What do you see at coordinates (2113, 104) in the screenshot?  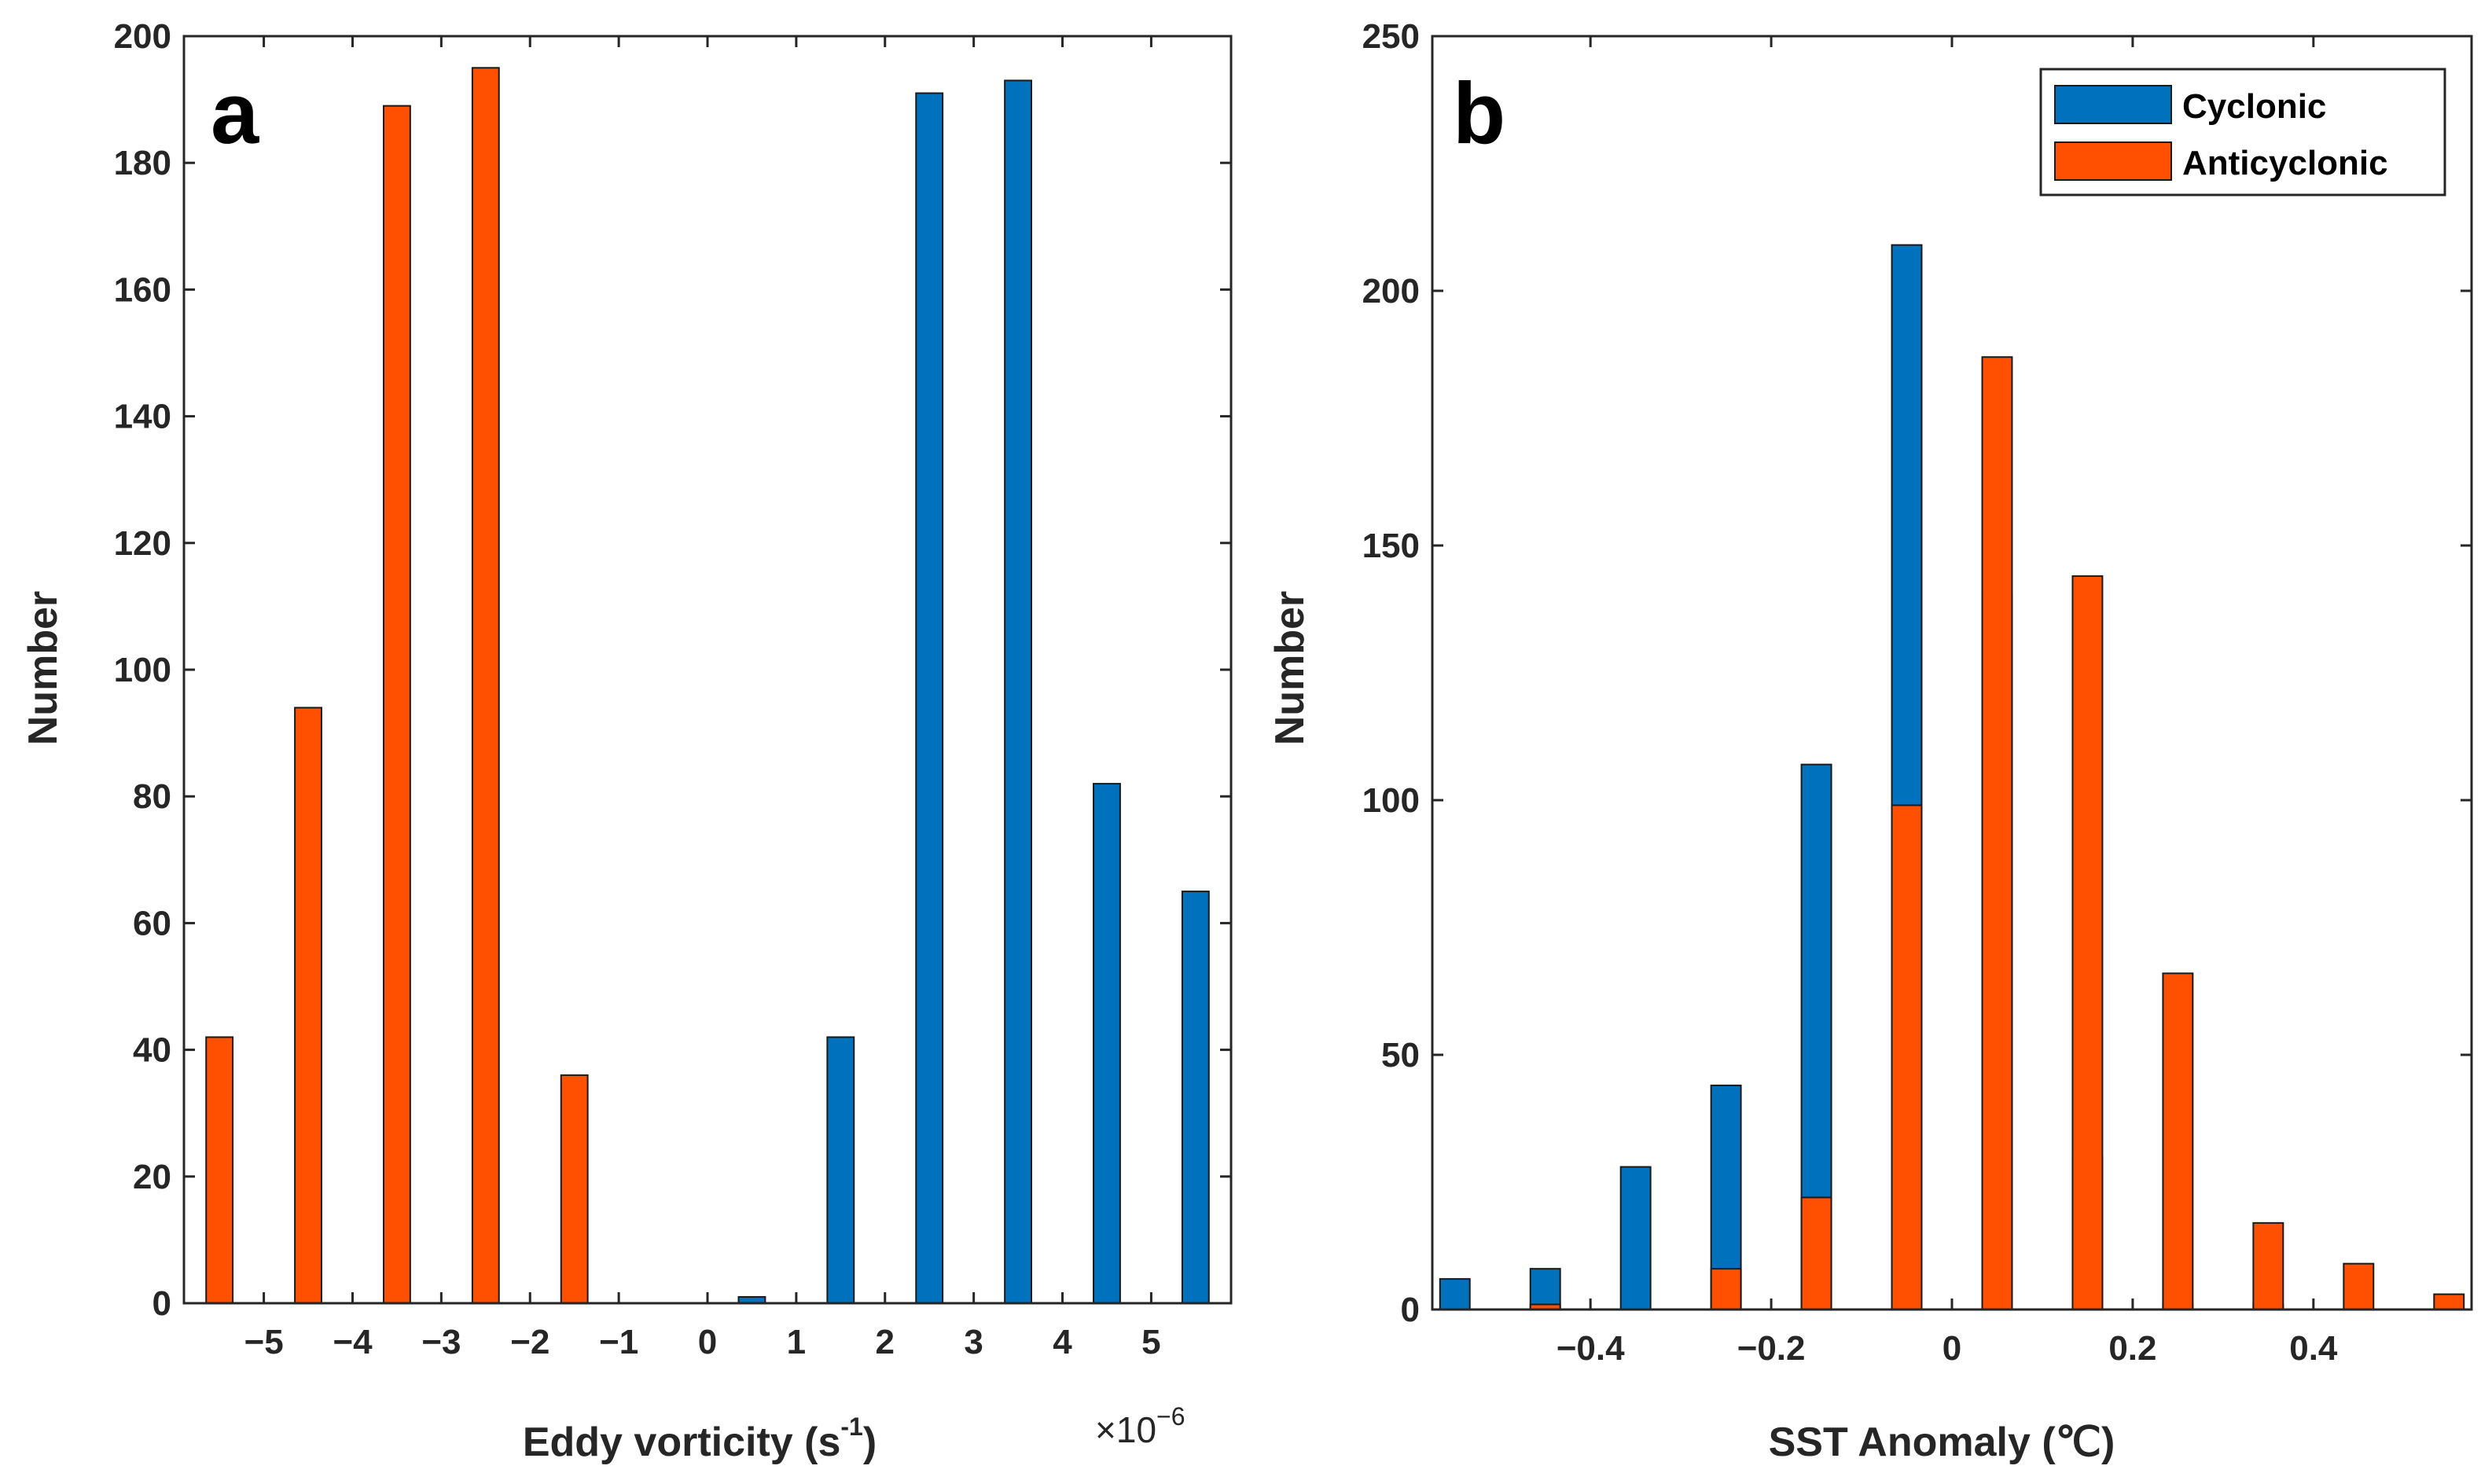 I see `legend-swatch-cyclonic` at bounding box center [2113, 104].